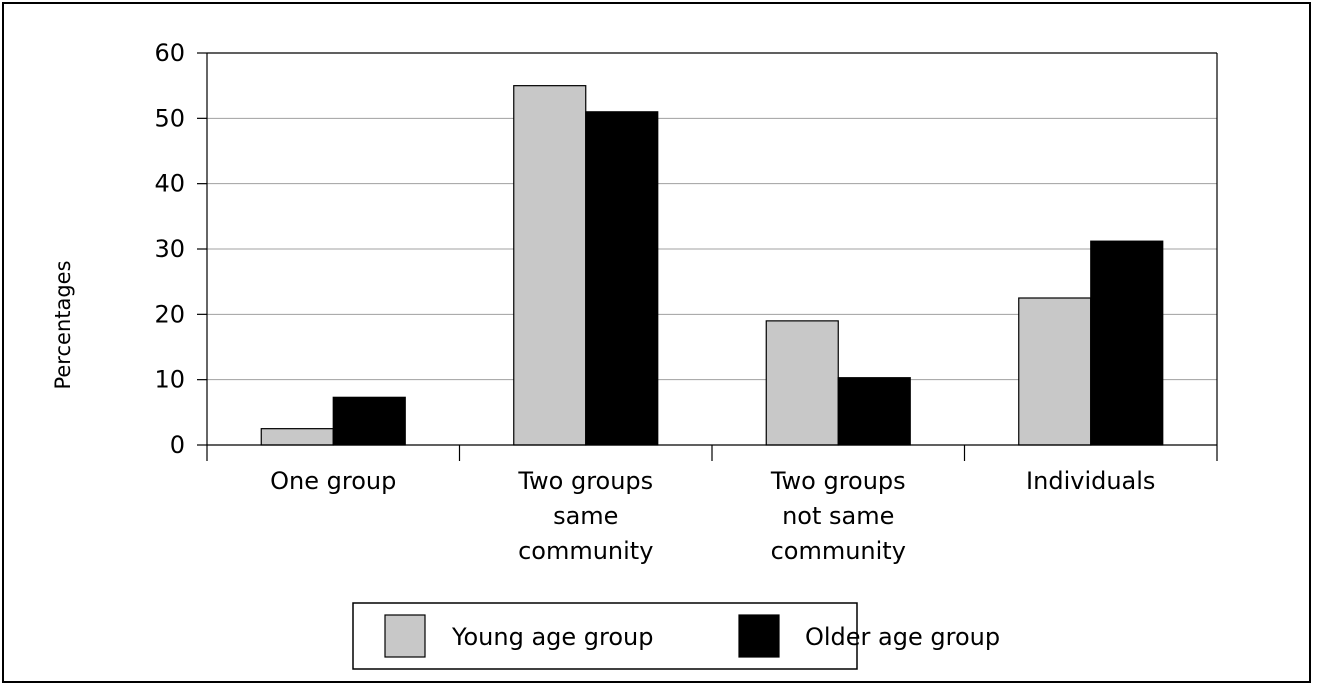 Image resolution: width=1317 pixels, height=687 pixels. I want to click on y-tick-label: 0, so click(177, 445).